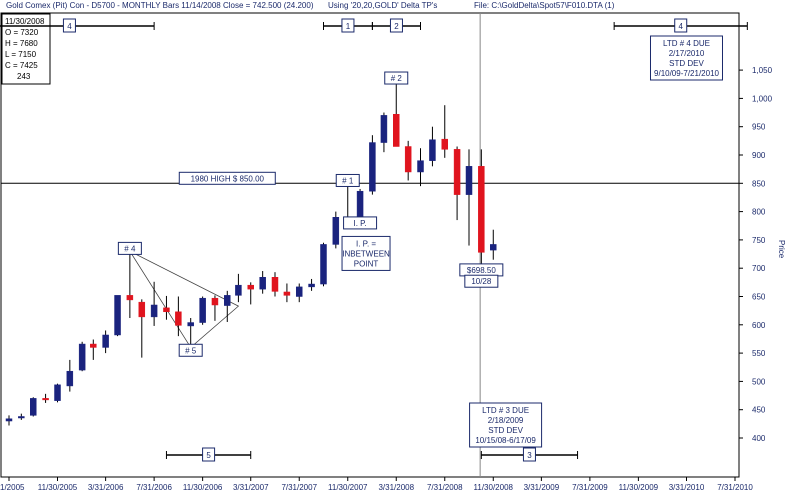 The height and width of the screenshot is (493, 790). I want to click on x-tick-label: 11/30/2007, so click(348, 487).